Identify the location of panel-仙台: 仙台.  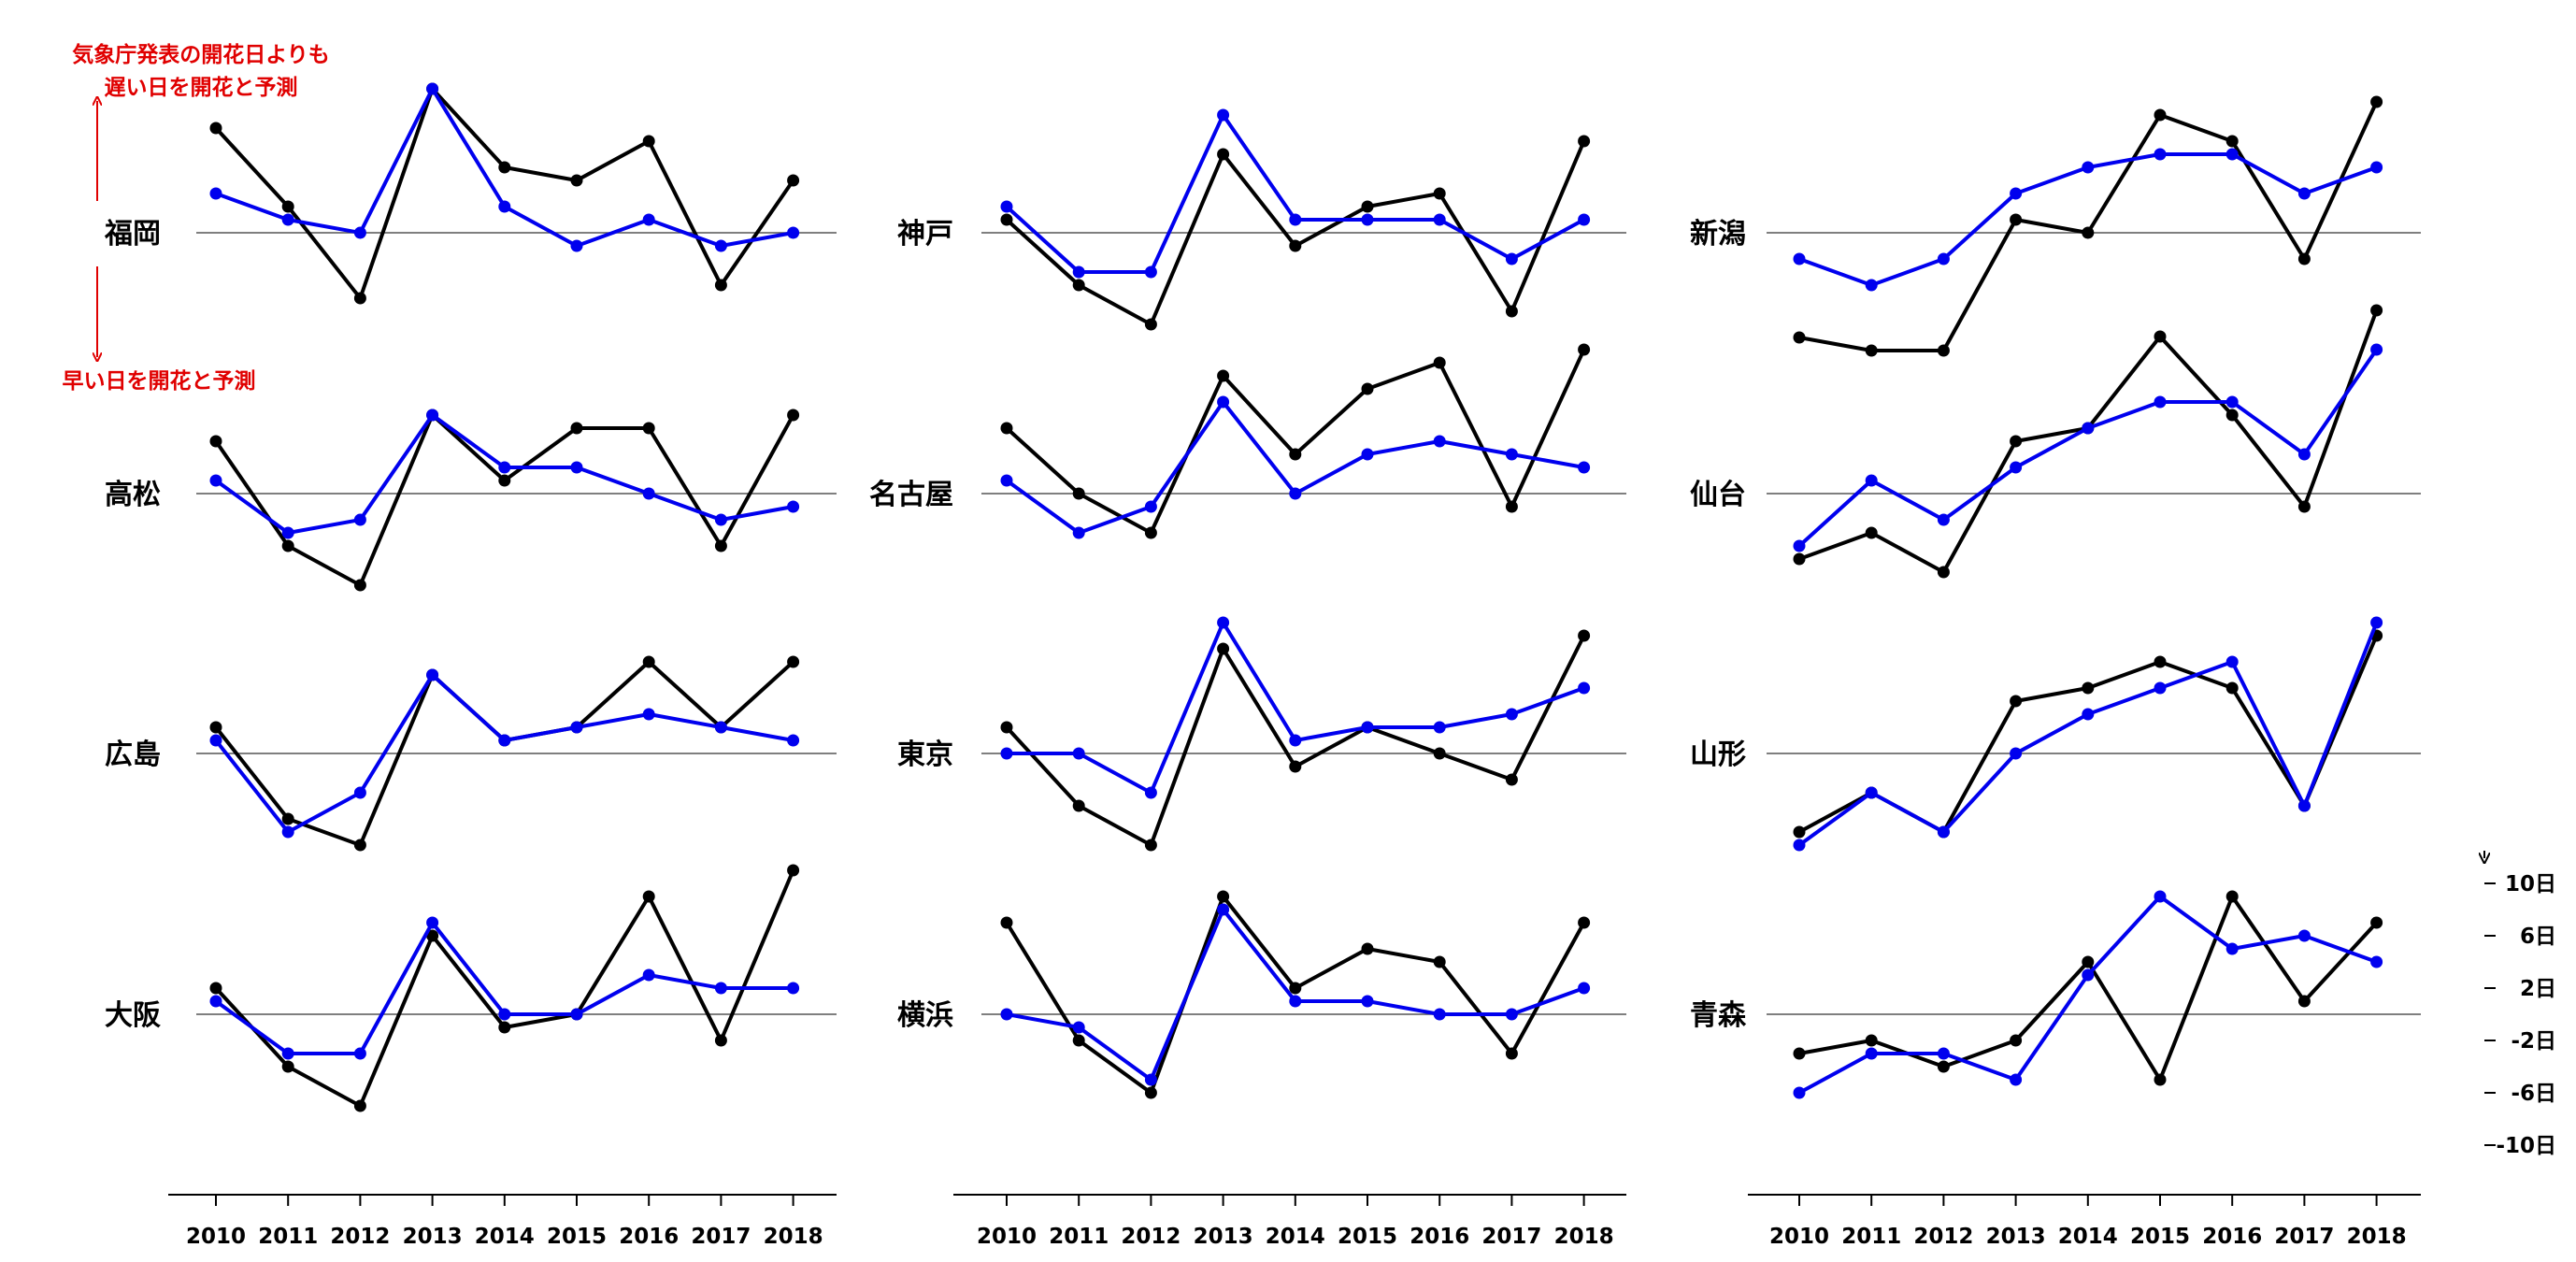
(2055, 441).